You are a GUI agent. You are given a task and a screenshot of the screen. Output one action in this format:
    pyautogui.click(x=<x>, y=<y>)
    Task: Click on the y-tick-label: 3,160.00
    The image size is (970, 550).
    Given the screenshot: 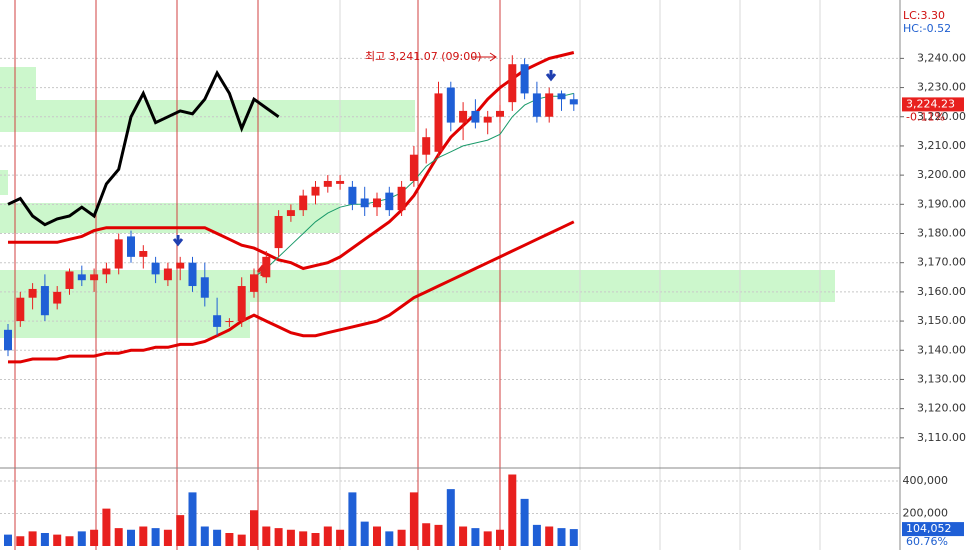 What is the action you would take?
    pyautogui.click(x=941, y=291)
    